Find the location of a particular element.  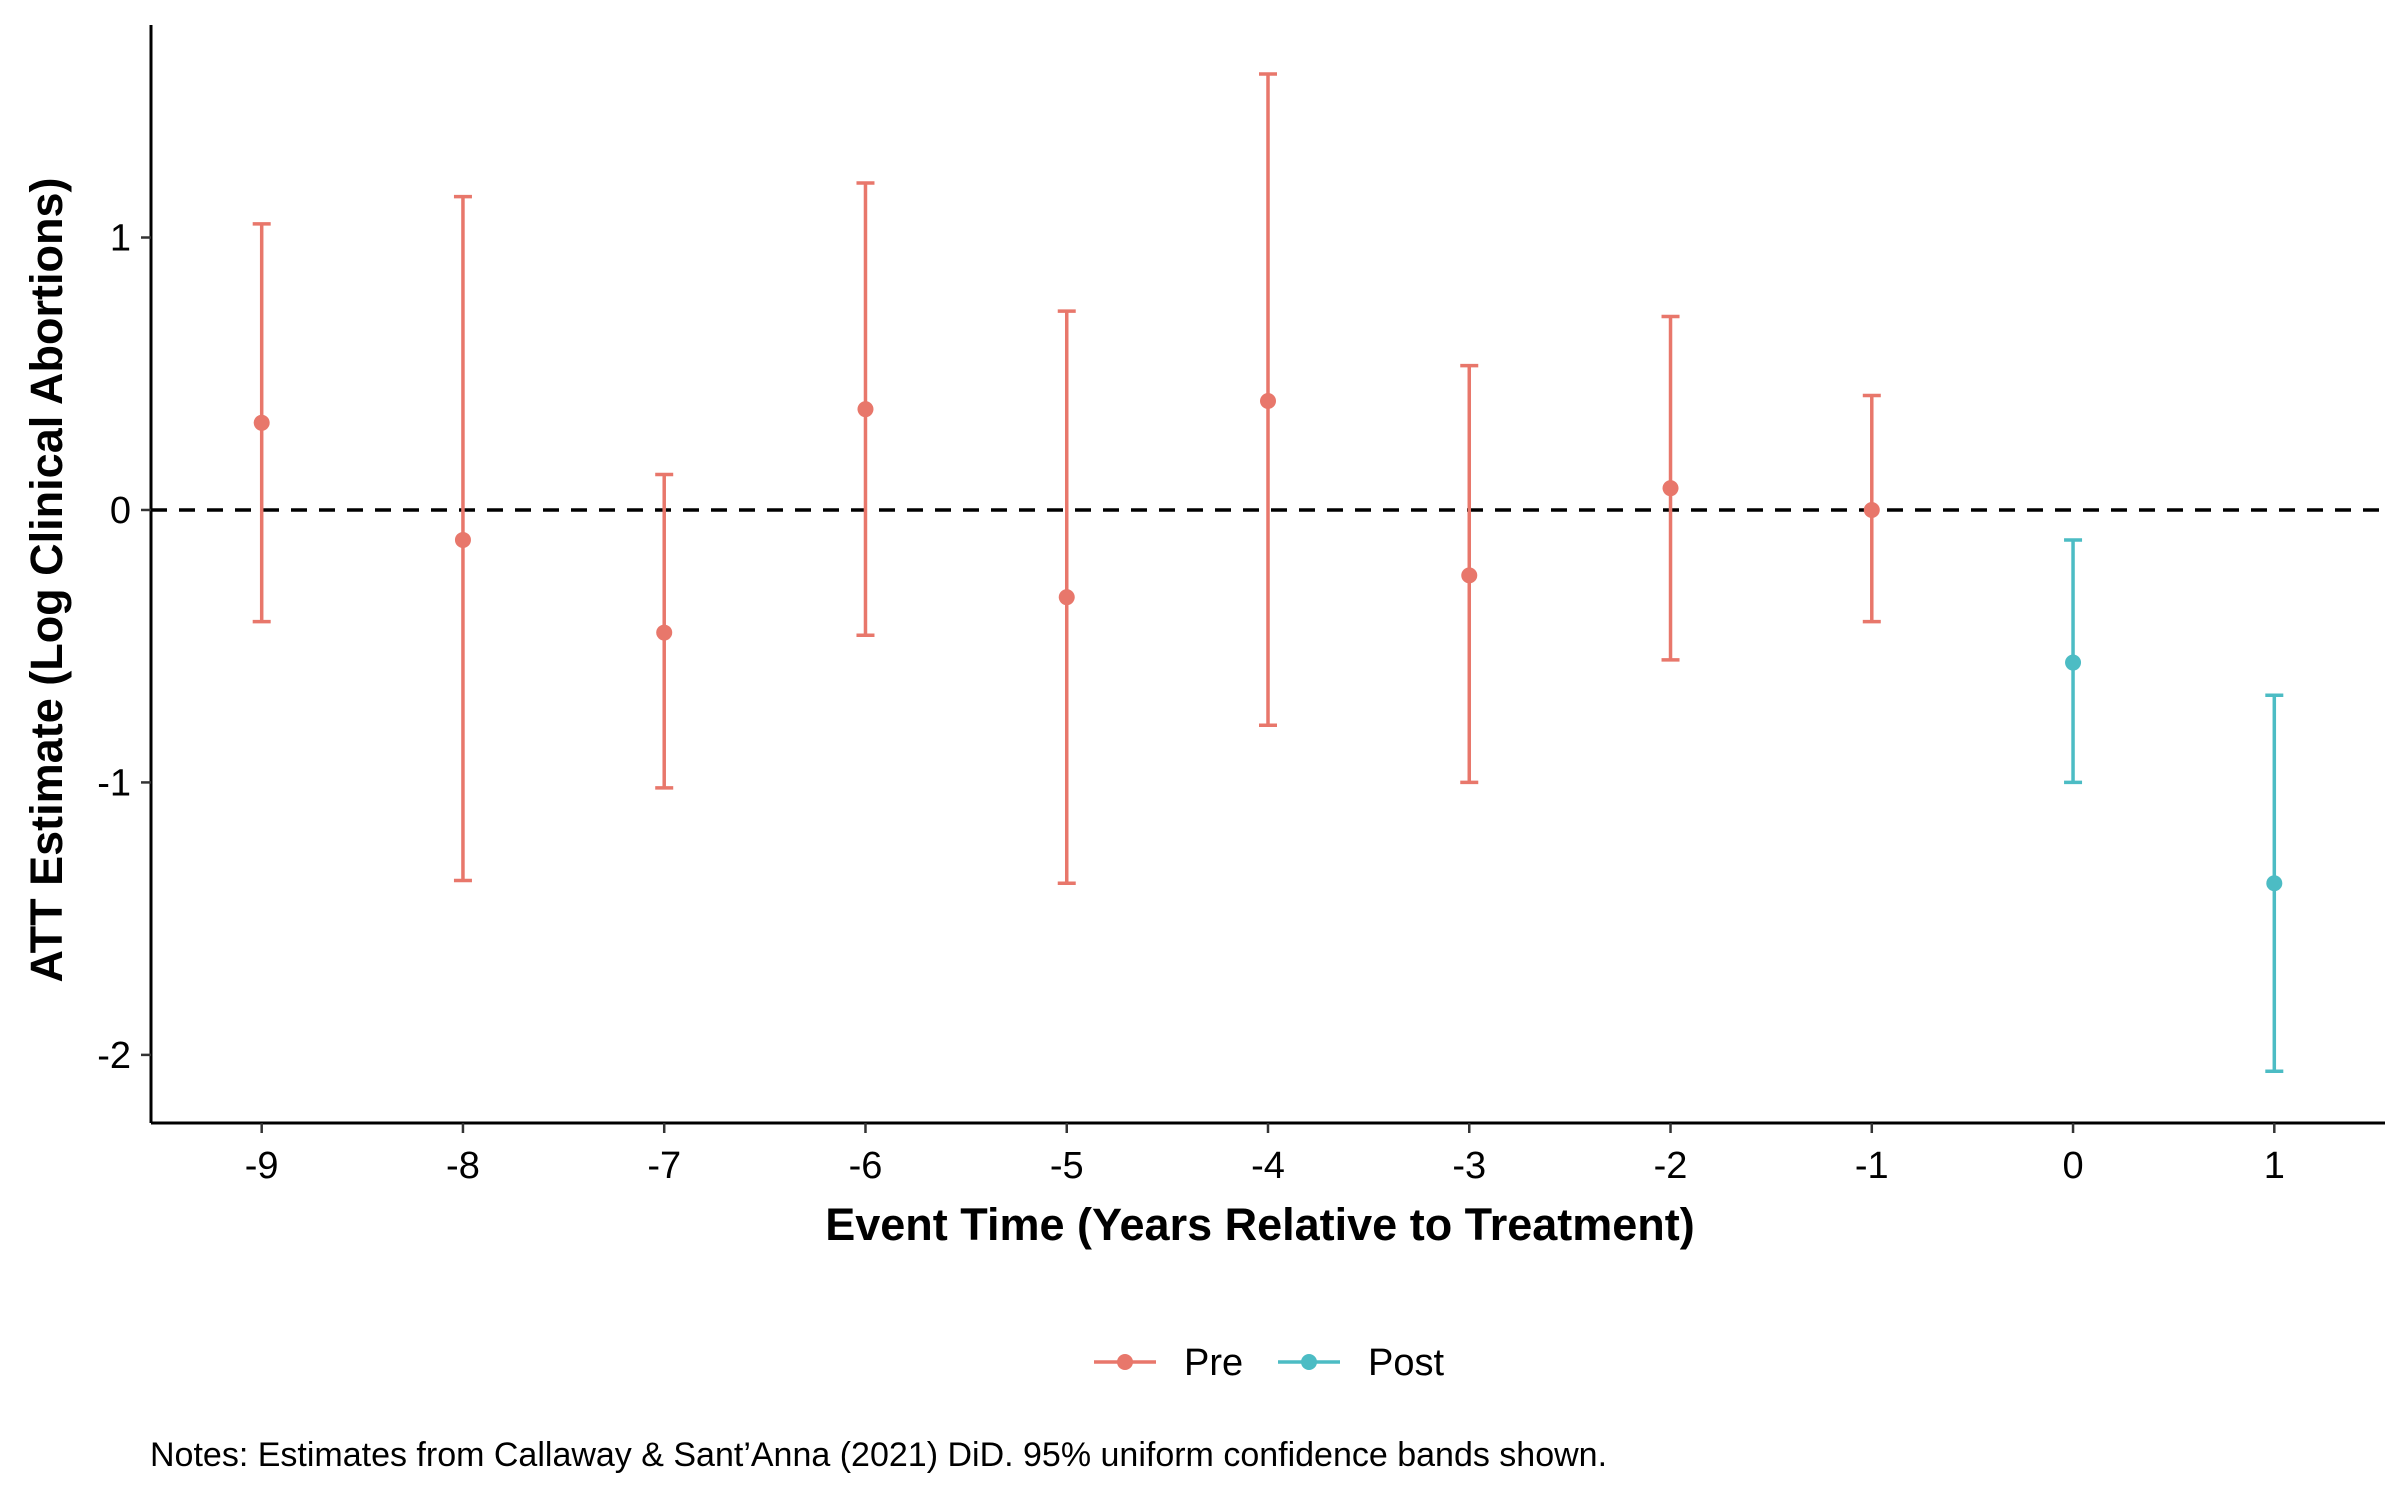

y-tick-label: 1 is located at coordinates (120, 239).